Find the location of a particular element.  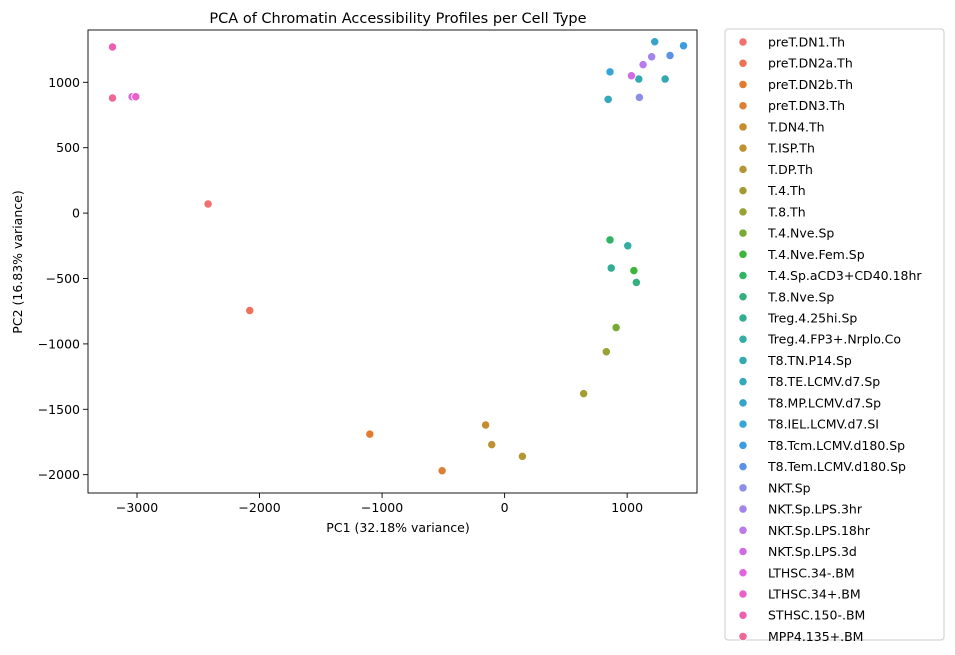

legend-label: Treg.4.25hi.Sp is located at coordinates (812, 317).